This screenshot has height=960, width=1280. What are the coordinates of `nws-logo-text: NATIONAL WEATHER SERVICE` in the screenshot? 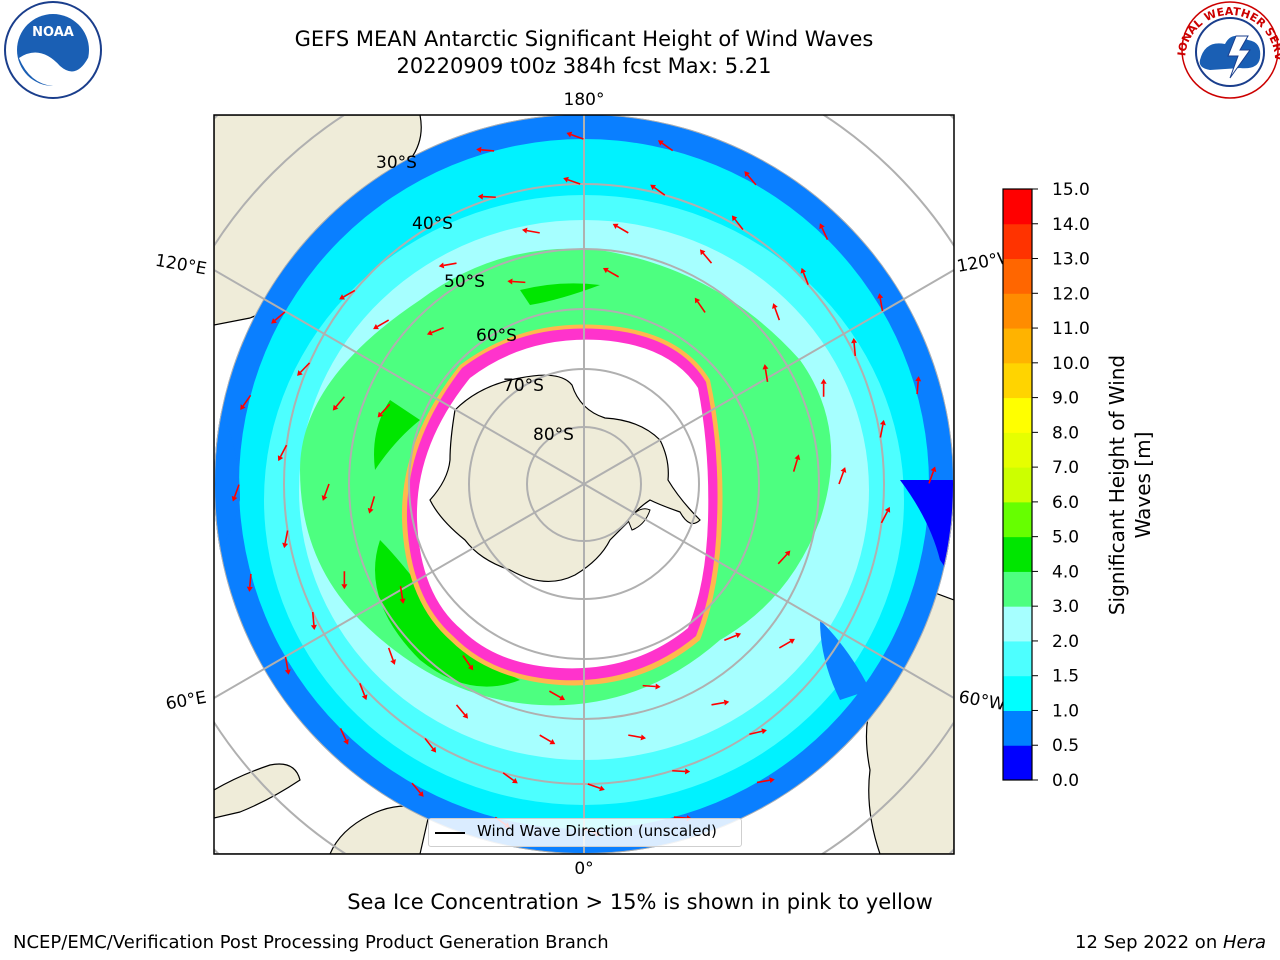 It's located at (640, 31).